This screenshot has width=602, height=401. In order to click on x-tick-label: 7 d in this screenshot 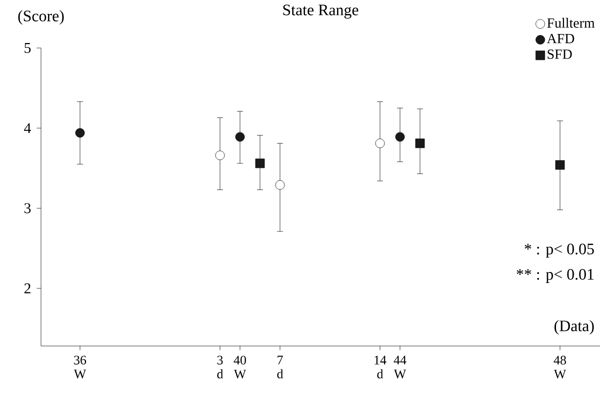, I will do `click(280, 367)`.